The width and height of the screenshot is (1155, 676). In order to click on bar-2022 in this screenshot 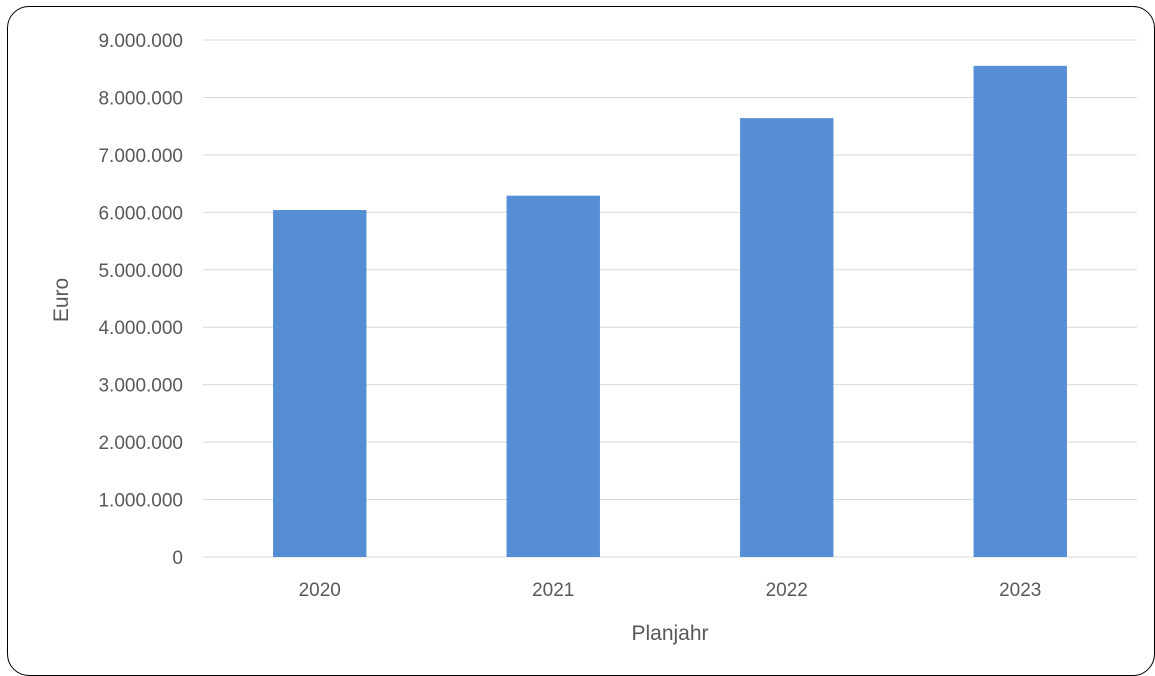, I will do `click(787, 337)`.